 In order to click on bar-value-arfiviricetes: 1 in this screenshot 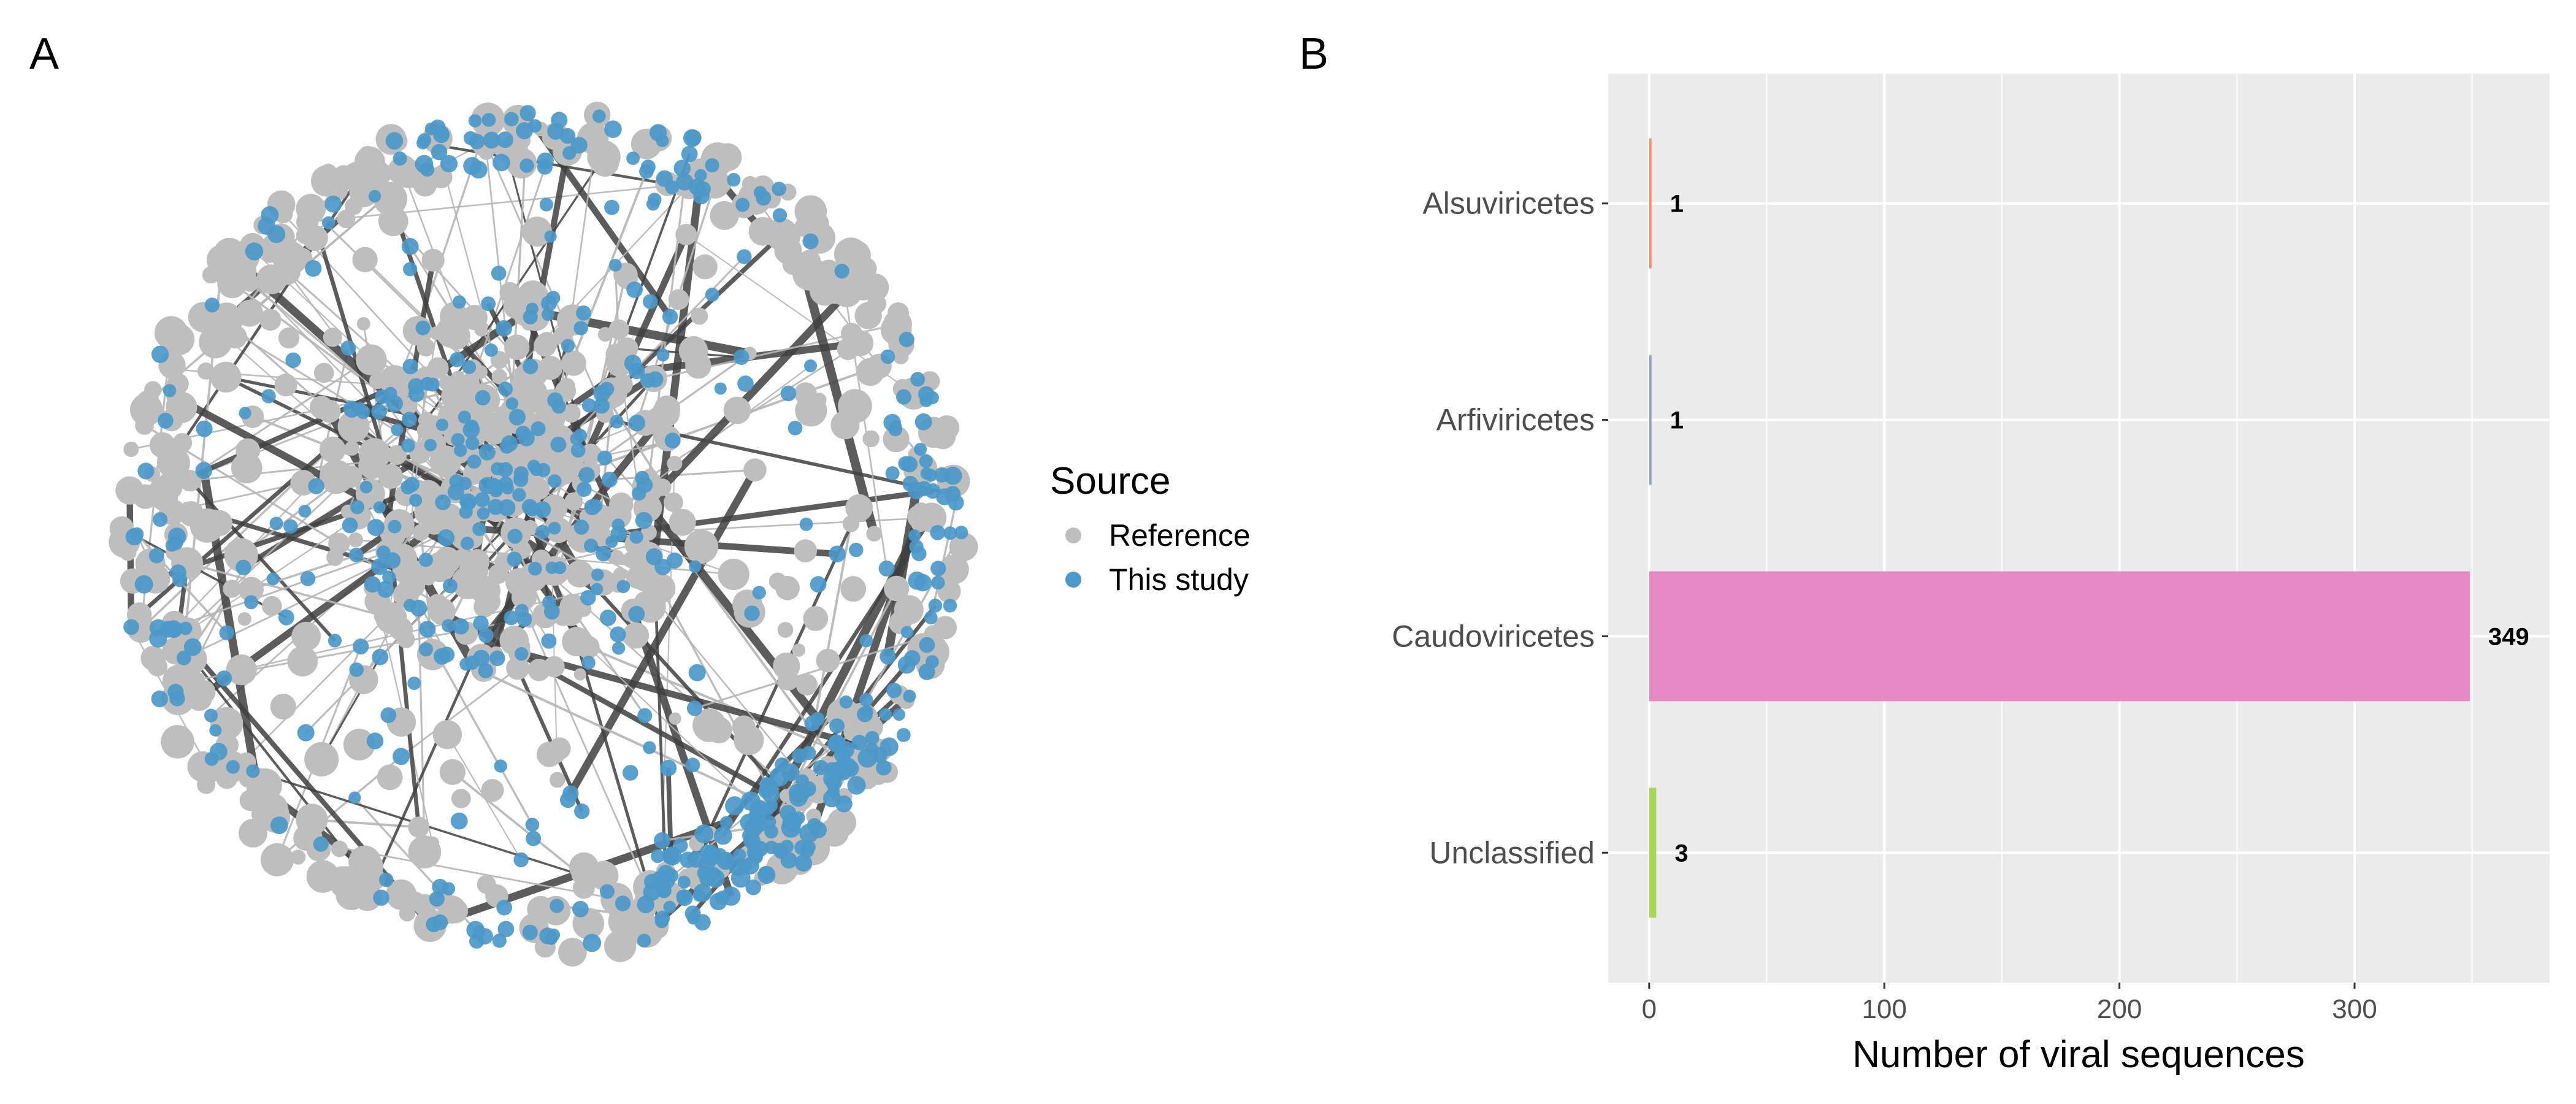, I will do `click(1677, 420)`.